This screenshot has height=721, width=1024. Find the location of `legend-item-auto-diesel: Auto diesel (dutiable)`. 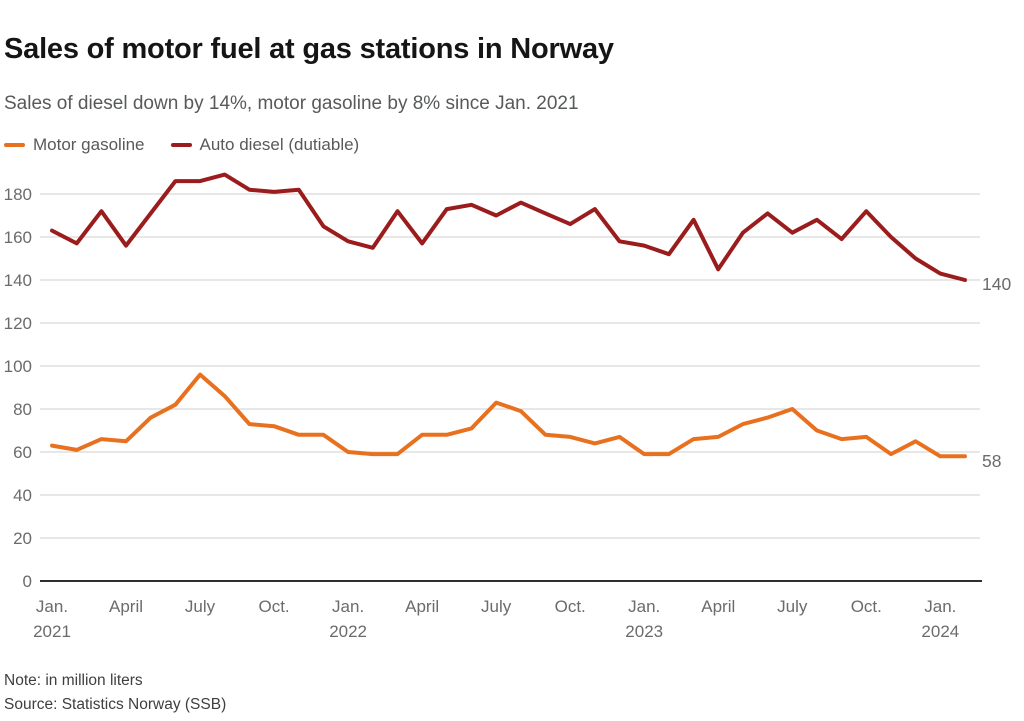

legend-item-auto-diesel: Auto diesel (dutiable) is located at coordinates (265, 145).